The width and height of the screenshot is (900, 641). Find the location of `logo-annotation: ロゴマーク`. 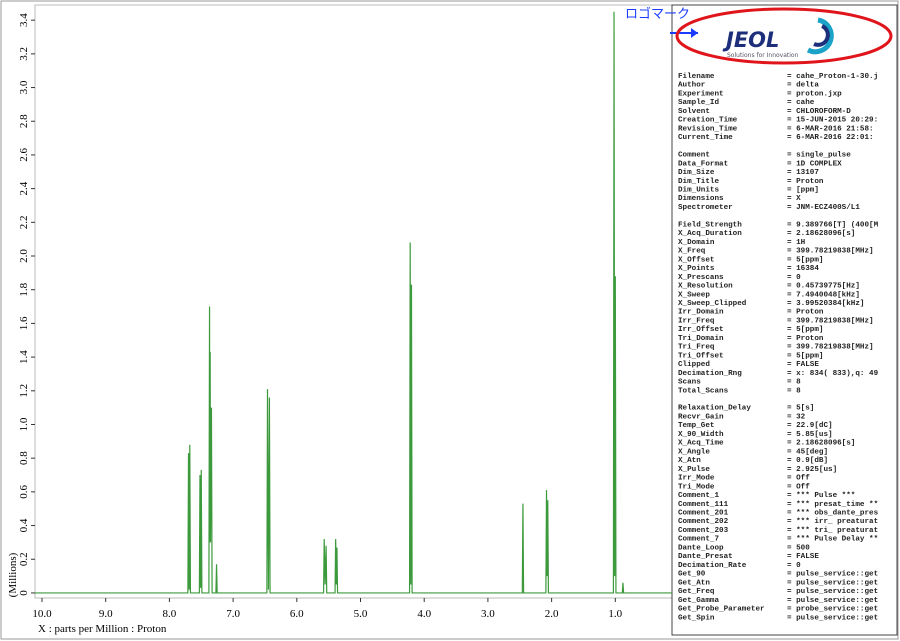

logo-annotation: ロゴマーク is located at coordinates (657, 14).